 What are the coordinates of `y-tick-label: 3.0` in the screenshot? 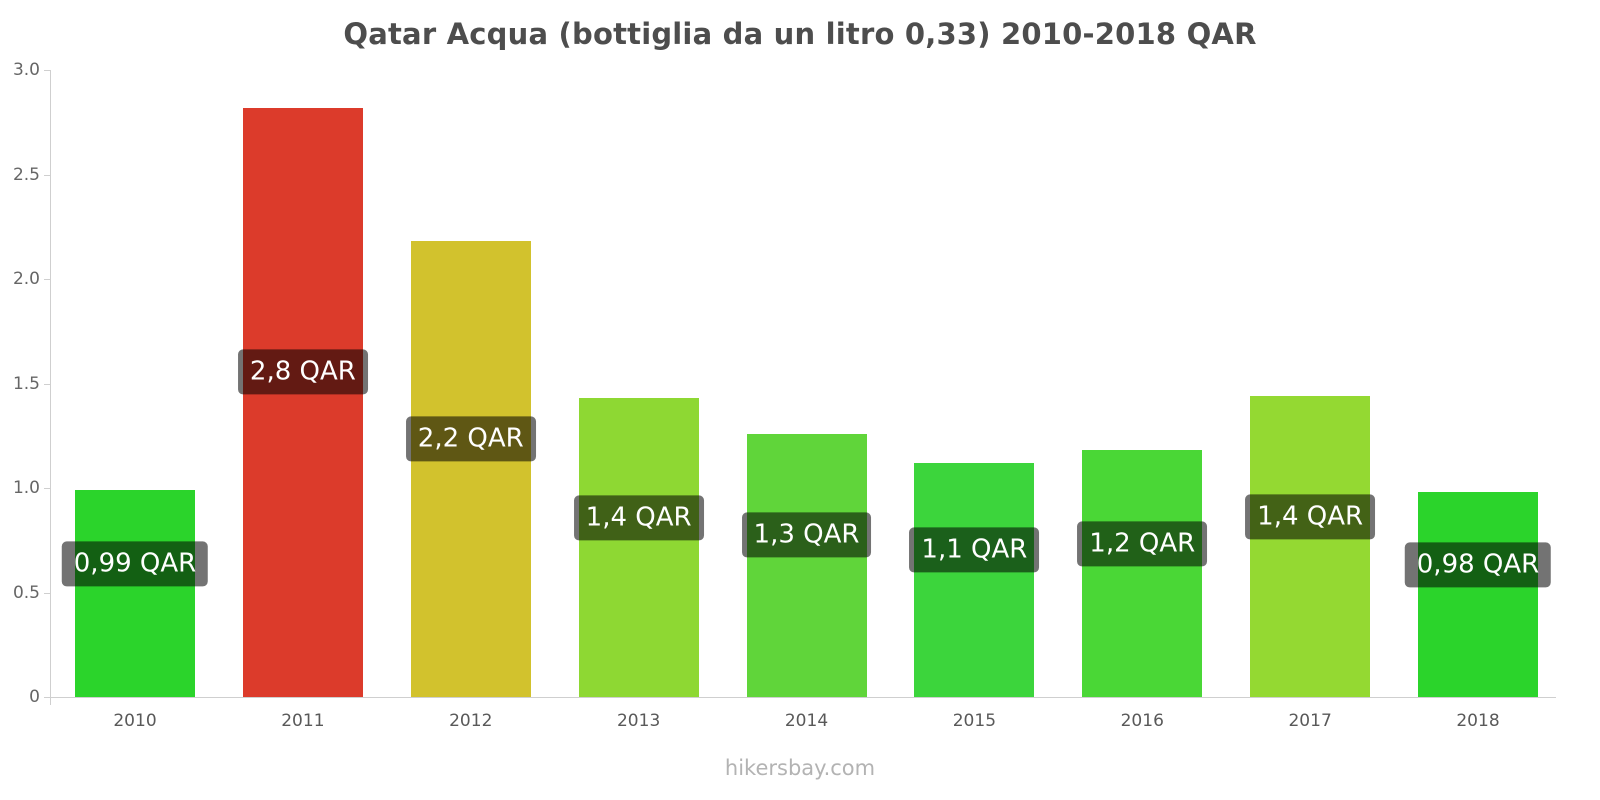 It's located at (26, 70).